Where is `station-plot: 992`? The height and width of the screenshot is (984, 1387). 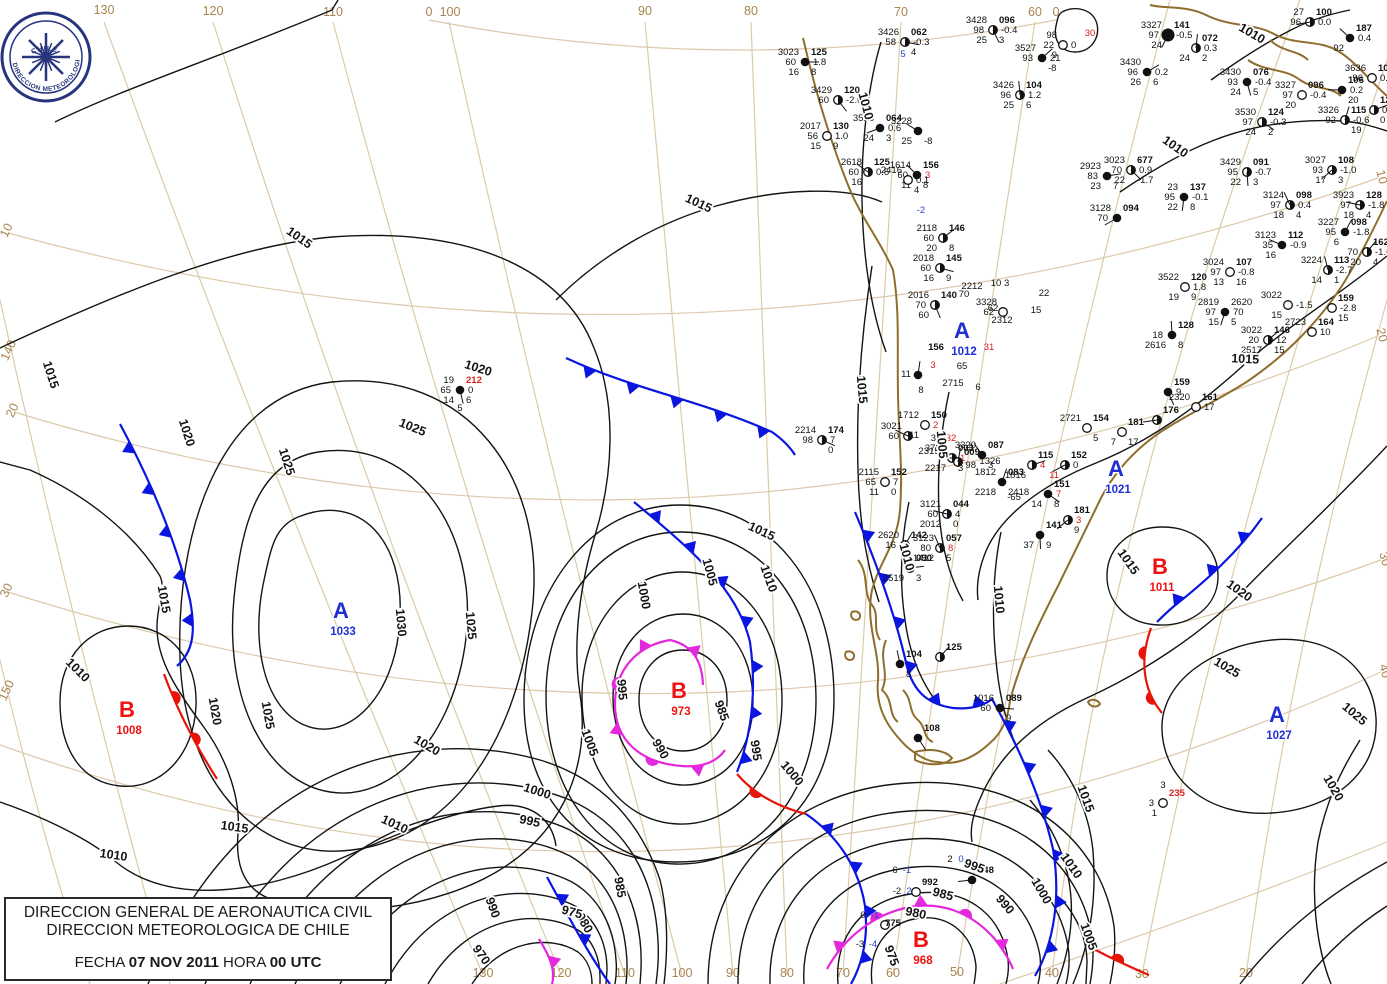
station-plot: 992 is located at coordinates (924, 887).